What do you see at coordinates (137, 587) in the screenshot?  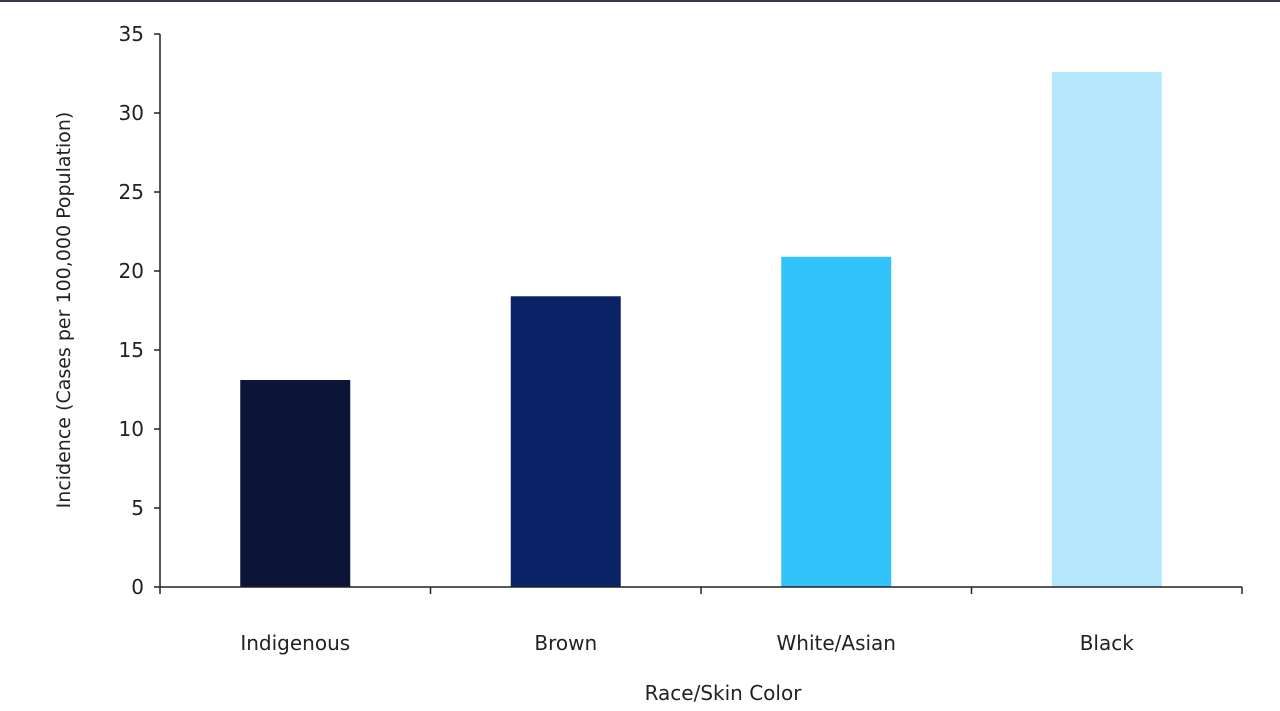 I see `y-tick-label: 0` at bounding box center [137, 587].